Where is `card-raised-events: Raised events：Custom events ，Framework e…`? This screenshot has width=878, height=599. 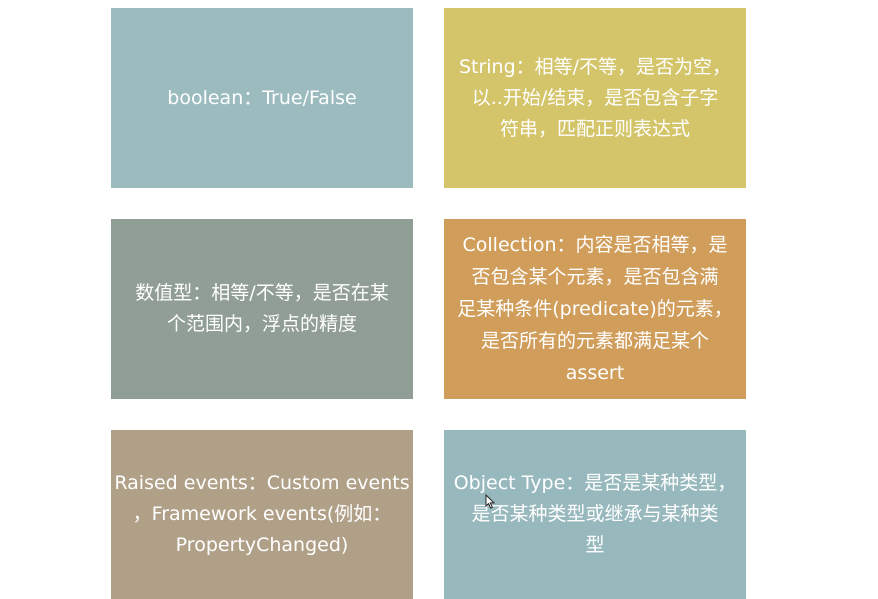
card-raised-events: Raised events：Custom events ，Framework e… is located at coordinates (262, 514).